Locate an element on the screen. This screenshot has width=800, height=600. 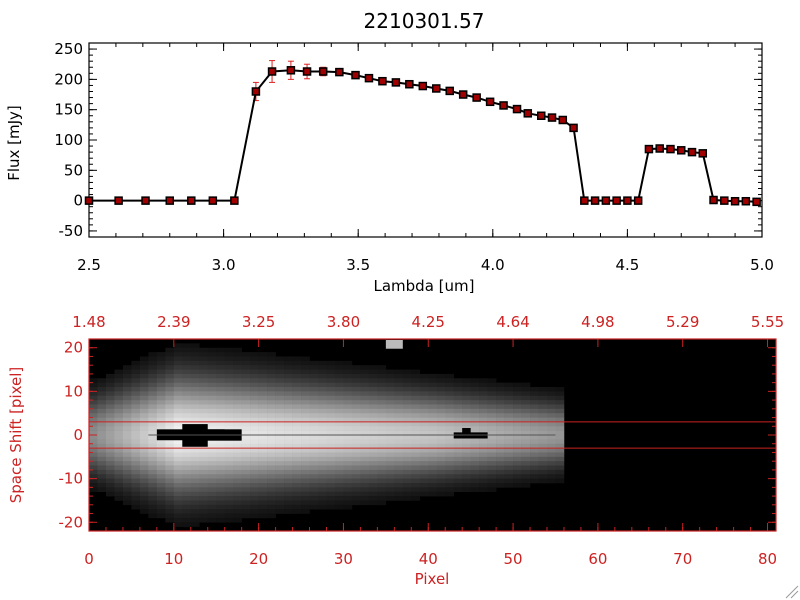
pixel-tick-label: 0 is located at coordinates (89, 559).